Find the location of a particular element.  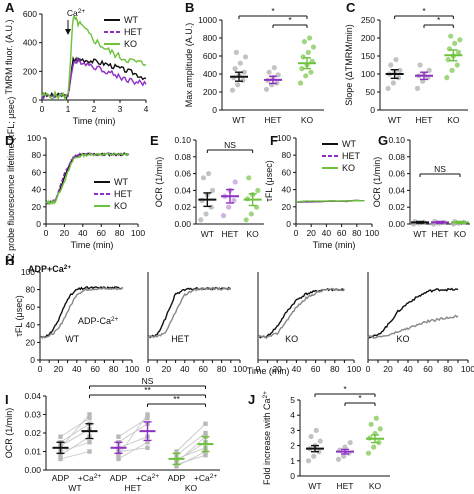

H1-xtick-label: 100 is located at coordinates (240, 369).